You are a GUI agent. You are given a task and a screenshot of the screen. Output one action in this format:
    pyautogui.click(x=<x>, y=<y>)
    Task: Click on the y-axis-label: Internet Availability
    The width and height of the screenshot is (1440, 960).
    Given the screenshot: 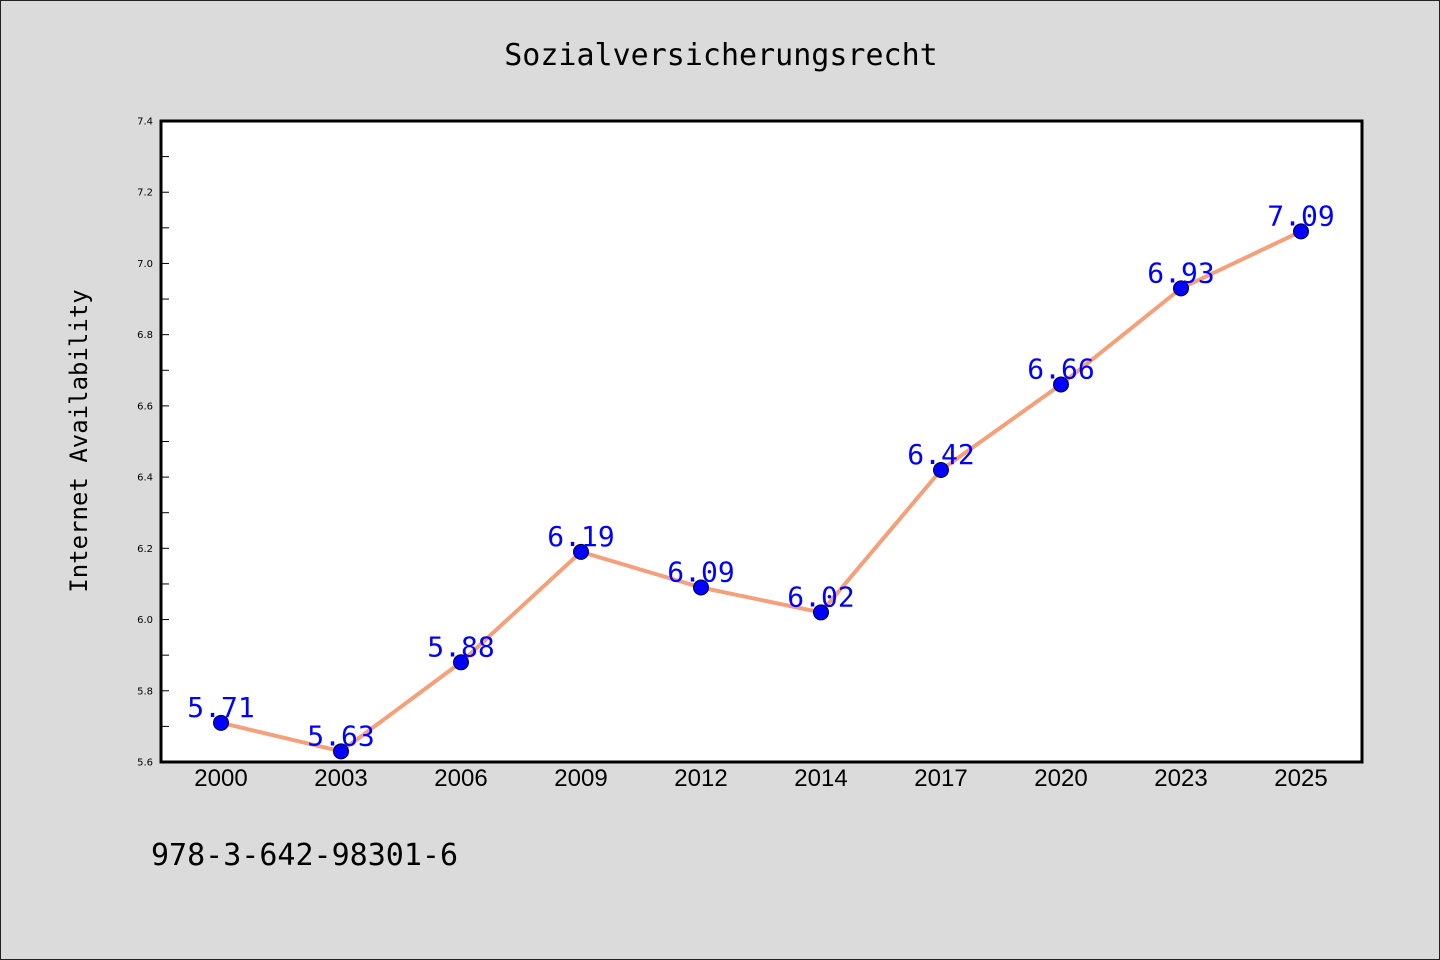 What is the action you would take?
    pyautogui.click(x=79, y=440)
    